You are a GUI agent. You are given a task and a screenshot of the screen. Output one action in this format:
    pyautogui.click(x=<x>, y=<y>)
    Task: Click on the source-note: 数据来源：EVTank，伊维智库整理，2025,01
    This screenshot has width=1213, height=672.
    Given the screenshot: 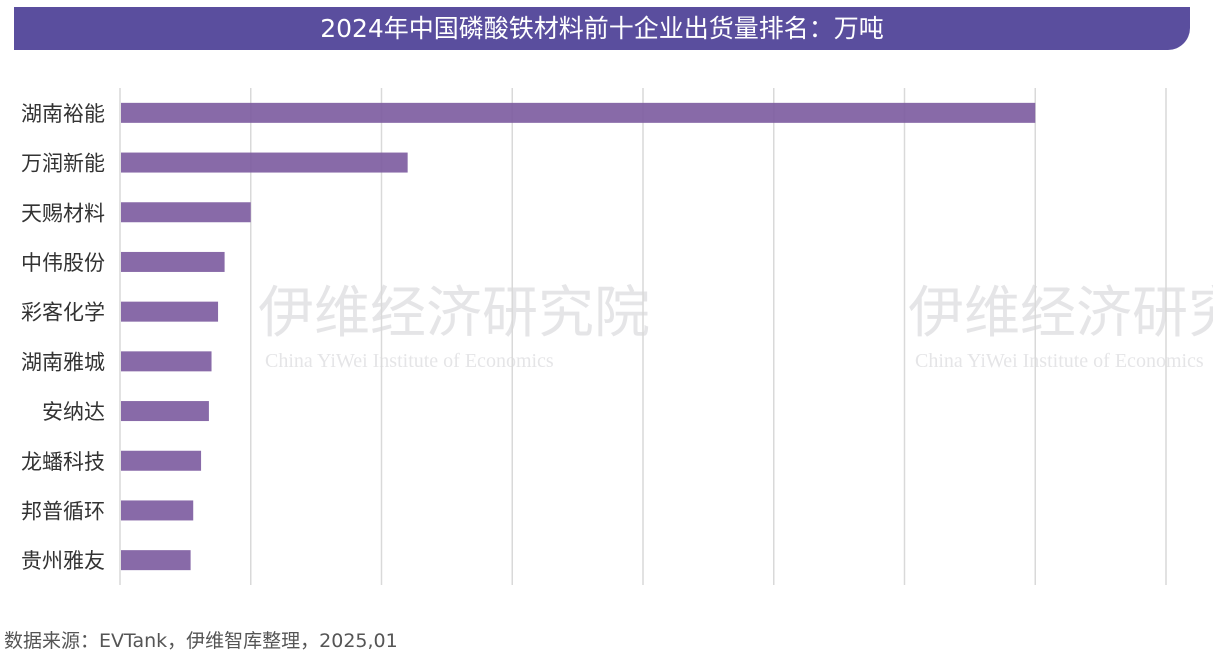 What is the action you would take?
    pyautogui.click(x=201, y=641)
    